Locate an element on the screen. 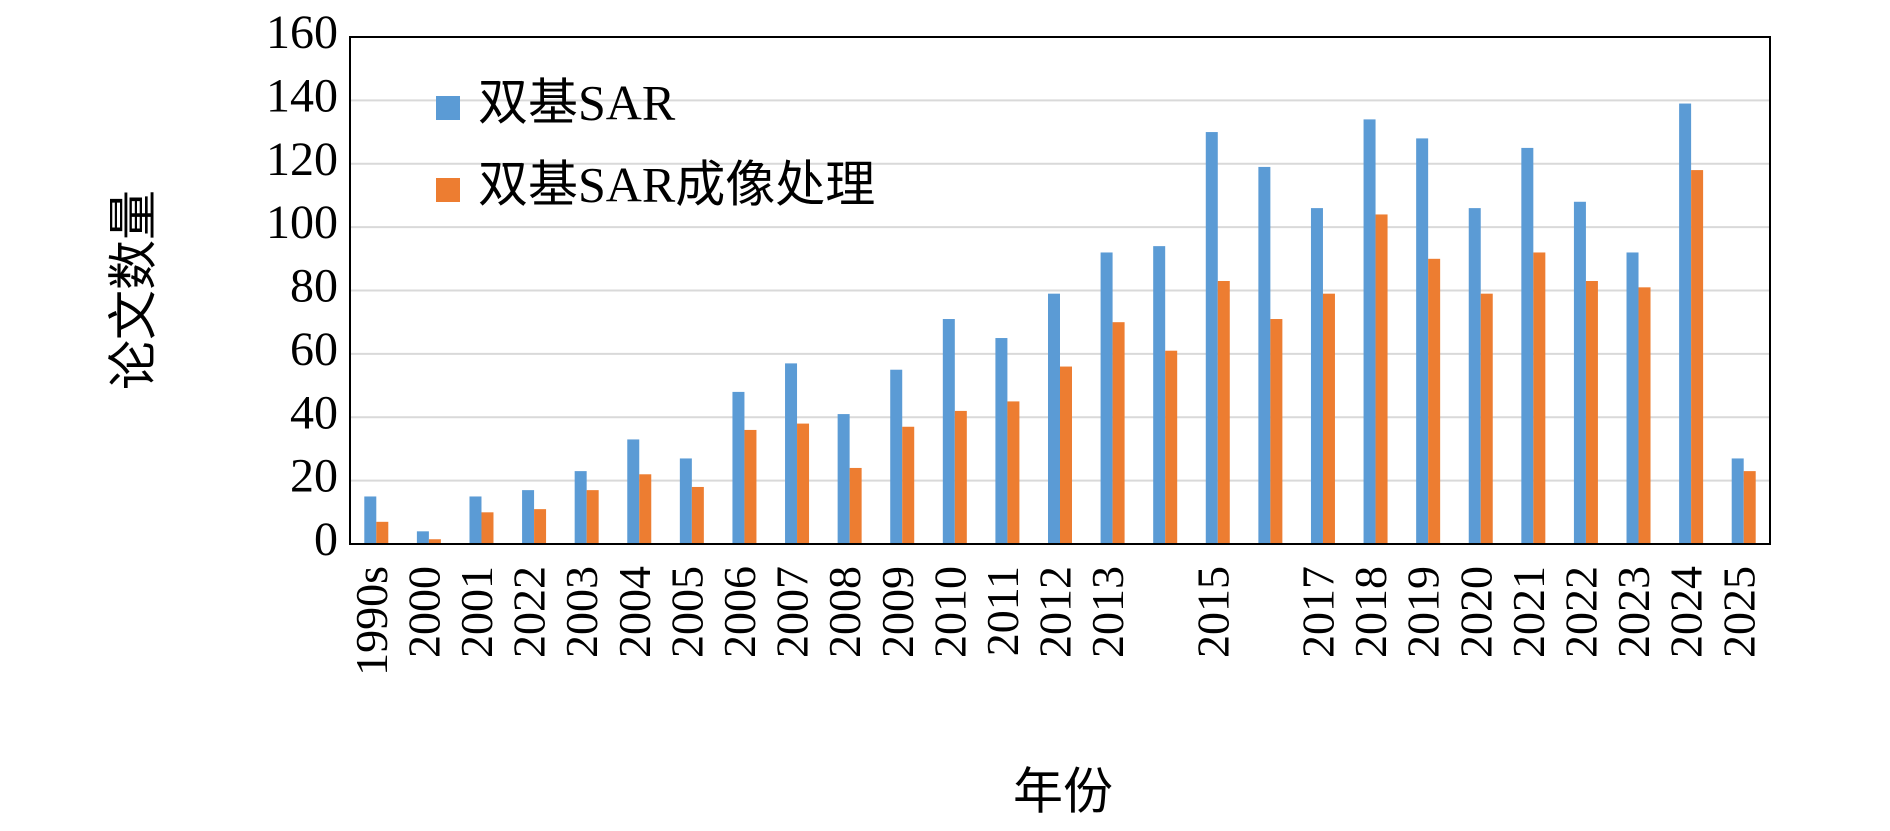 Image resolution: width=1890 pixels, height=831 pixels. x-tick-label: 2024 is located at coordinates (1686, 612).